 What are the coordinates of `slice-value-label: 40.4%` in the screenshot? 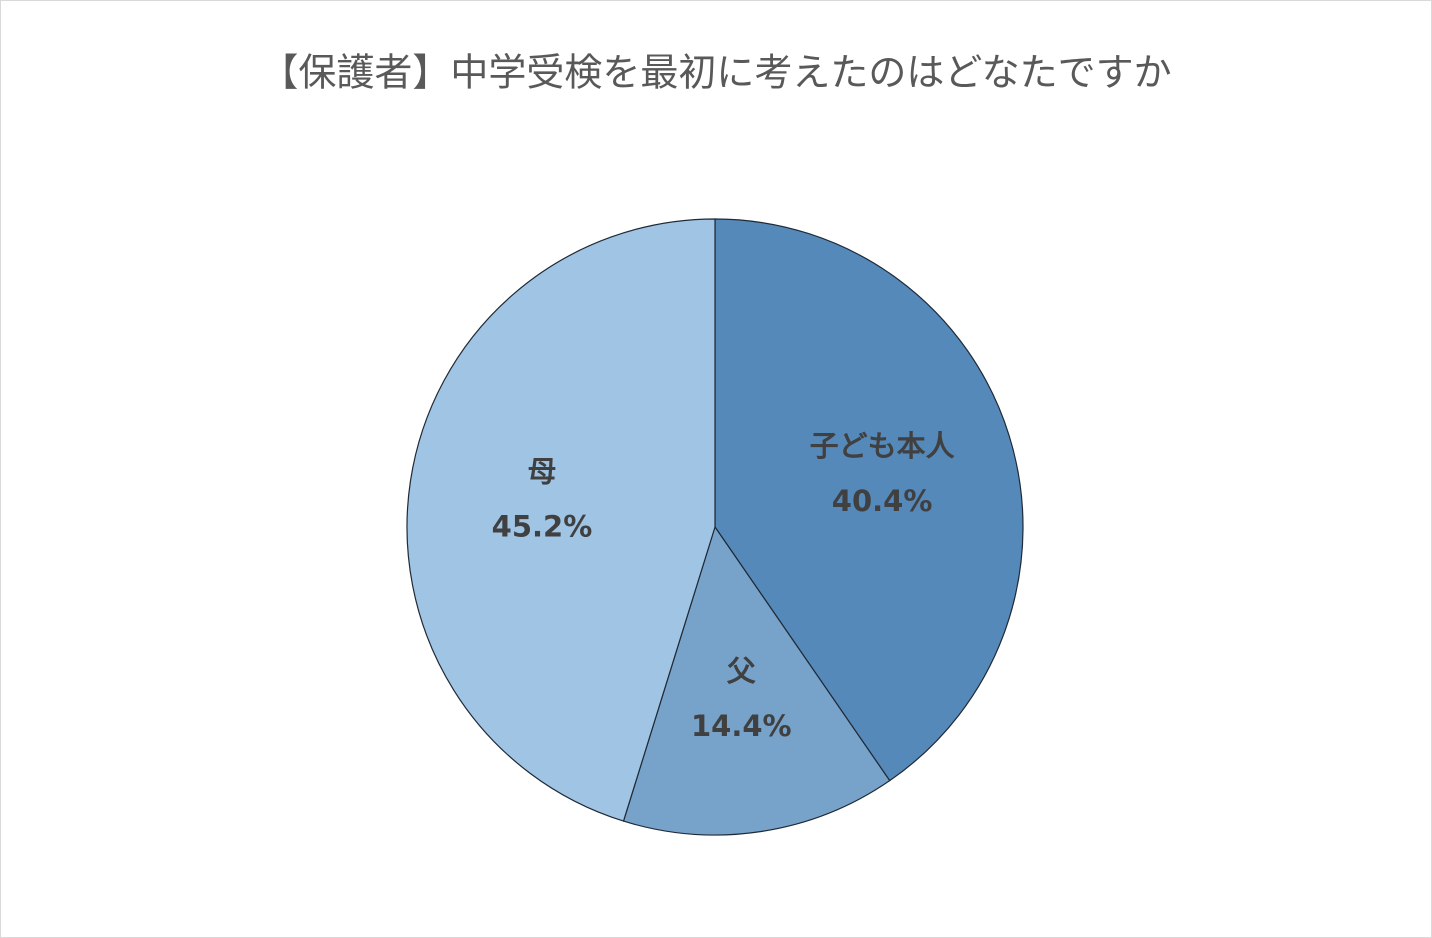 It's located at (882, 501).